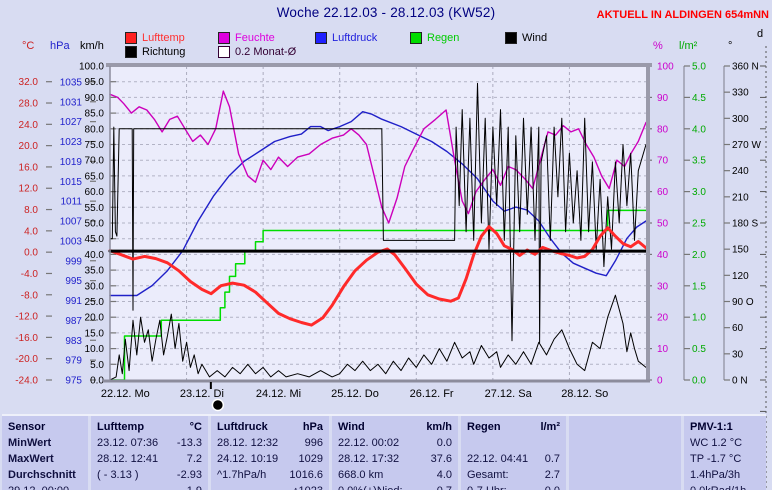  What do you see at coordinates (278, 394) in the screenshot?
I see `day-label: 24.12. Mi` at bounding box center [278, 394].